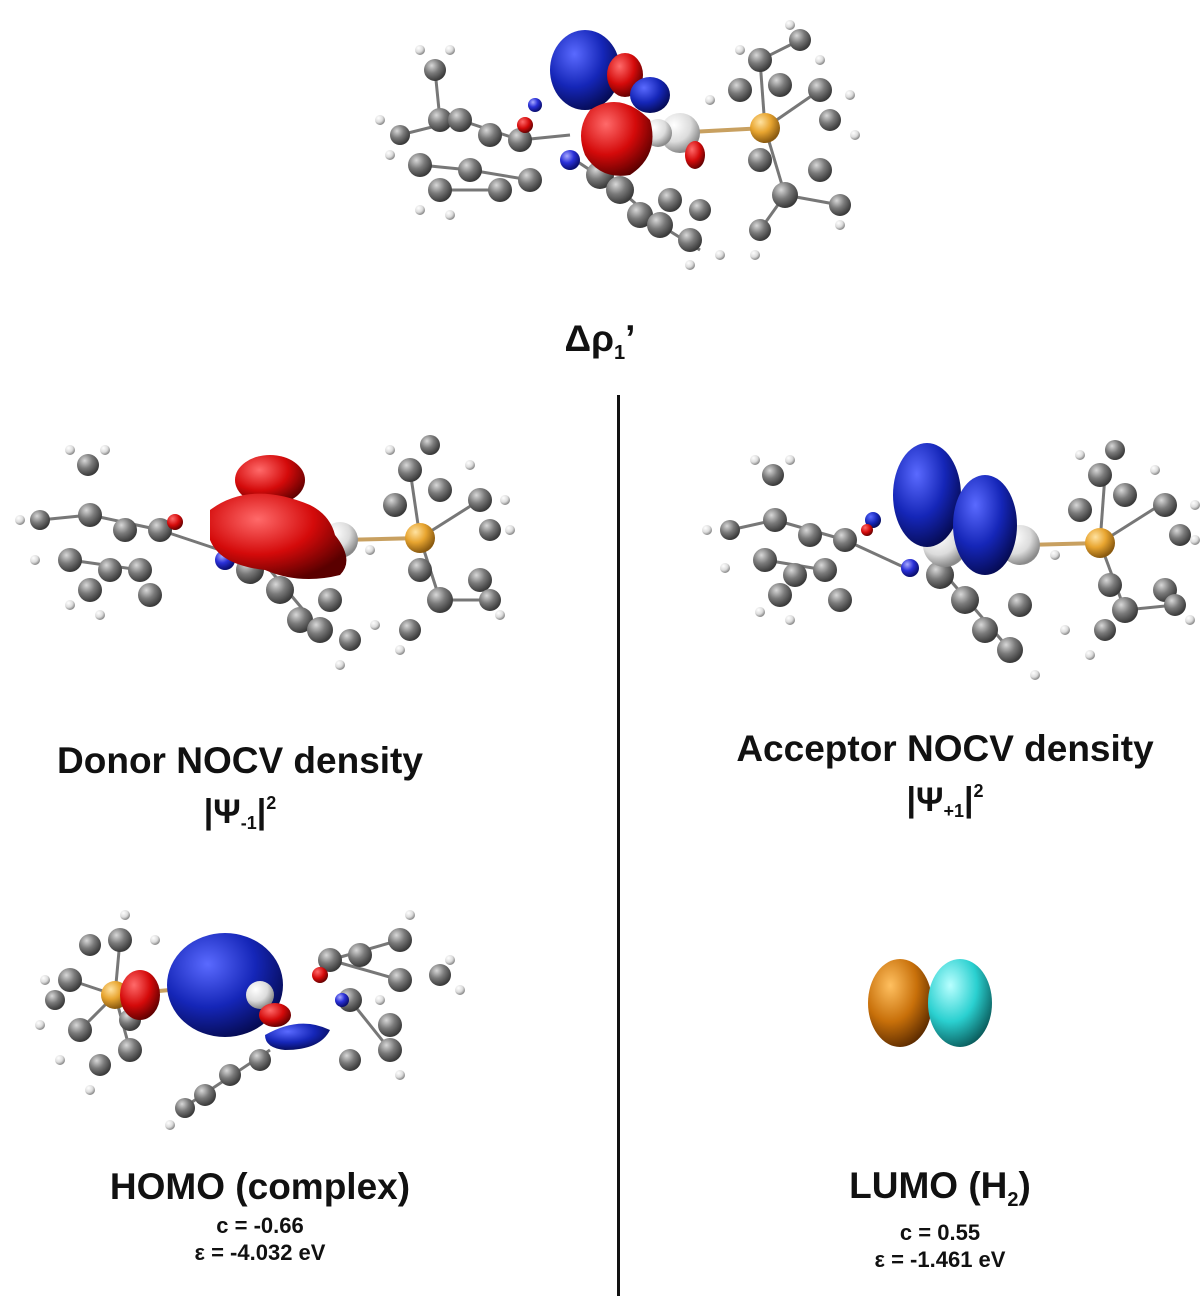  I want to click on homo-coefficient-text: c = -0.66, so click(260, 1225).